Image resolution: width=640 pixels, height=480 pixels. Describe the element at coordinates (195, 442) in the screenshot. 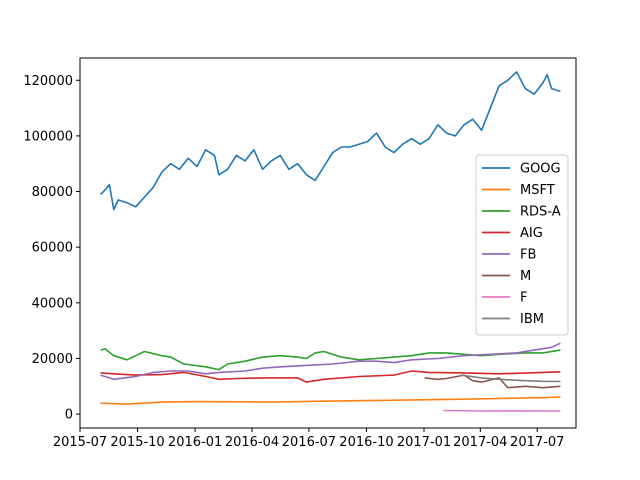

I see `x-tick-label: 2016-01` at that location.